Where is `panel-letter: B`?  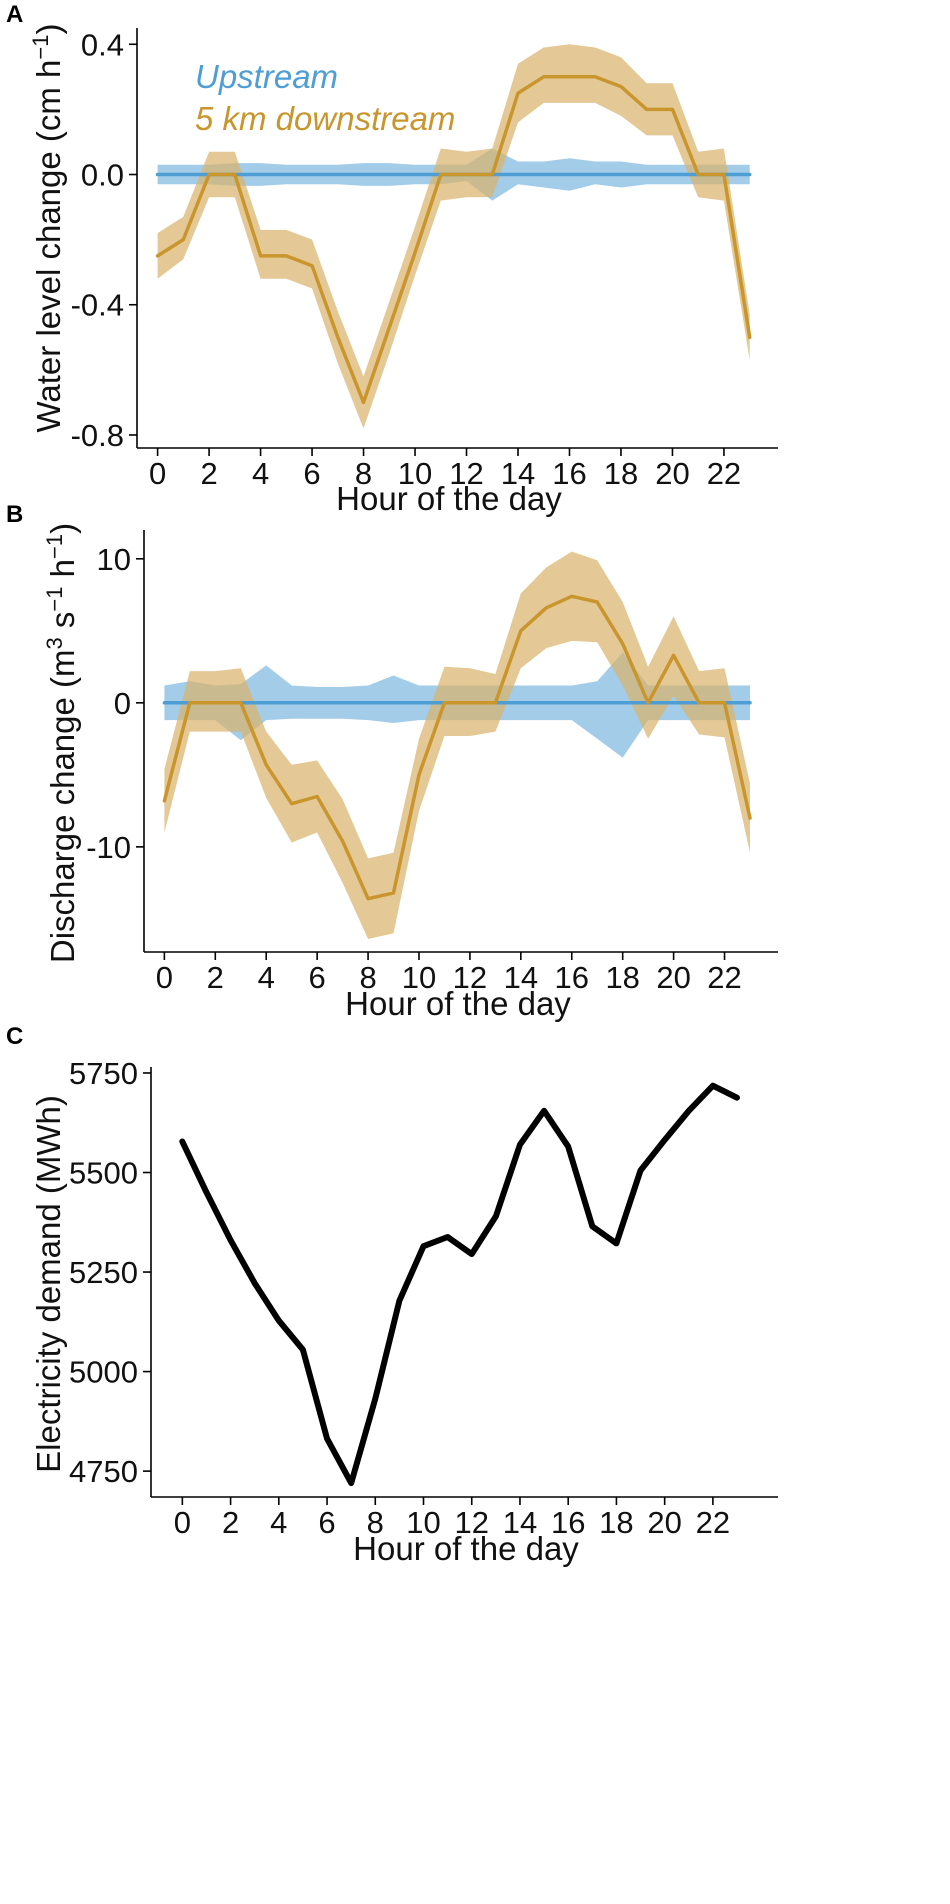 panel-letter: B is located at coordinates (14, 514).